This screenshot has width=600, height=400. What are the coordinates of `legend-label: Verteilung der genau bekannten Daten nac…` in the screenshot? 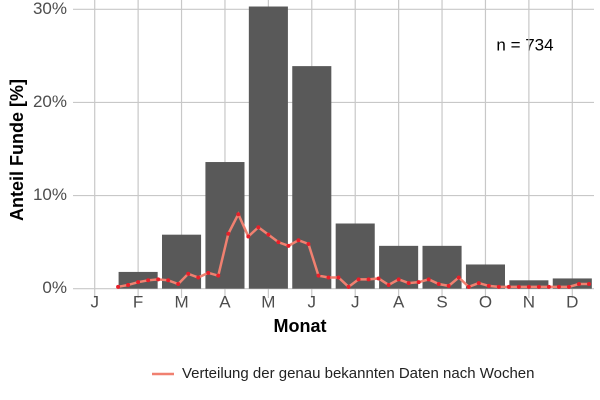 It's located at (358, 373).